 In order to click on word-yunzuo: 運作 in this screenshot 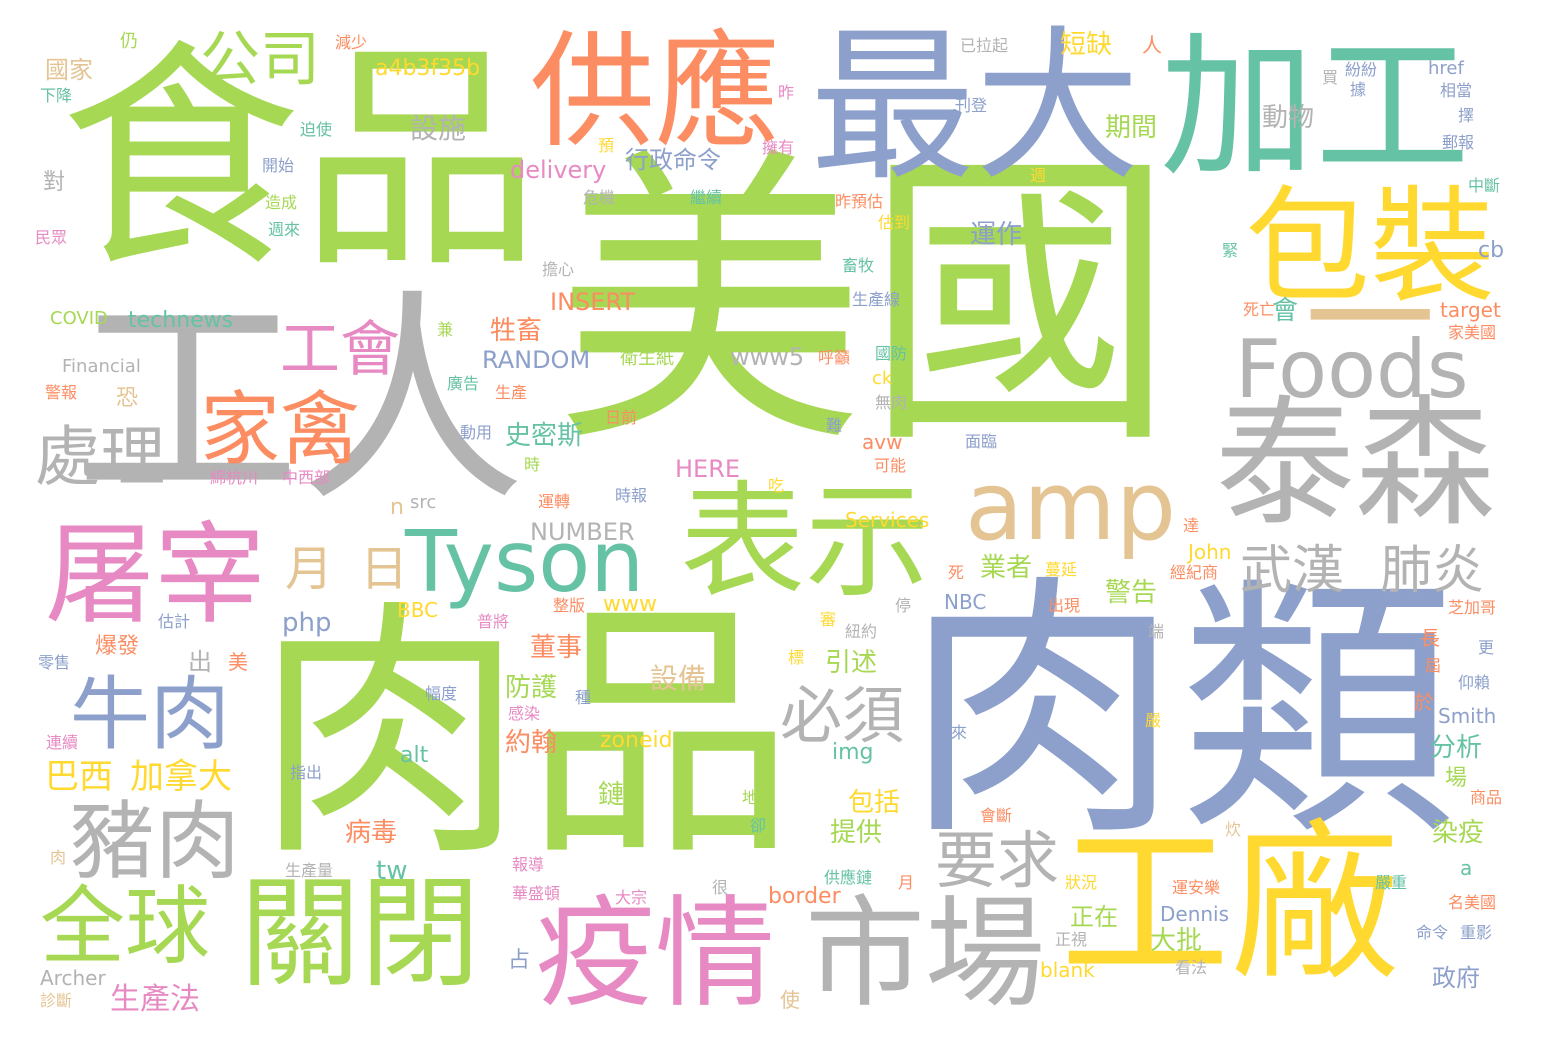, I will do `click(996, 235)`.